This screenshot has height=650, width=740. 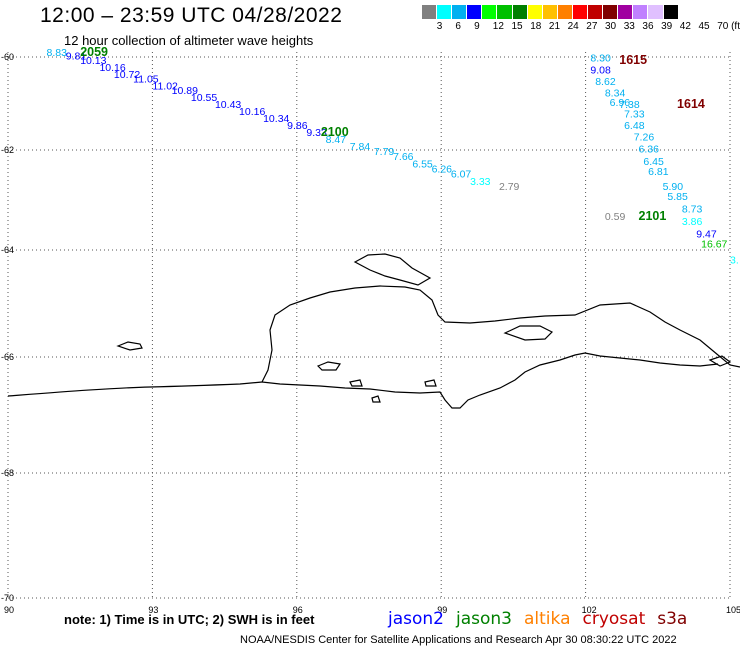 I want to click on wave-height-value: 7.84, so click(x=360, y=147).